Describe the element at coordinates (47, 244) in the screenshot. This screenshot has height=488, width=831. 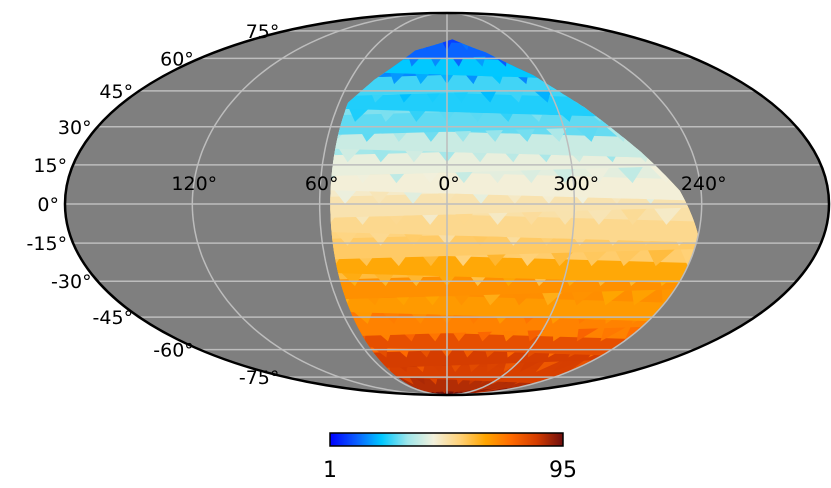
I see `latitude-label: -15°` at that location.